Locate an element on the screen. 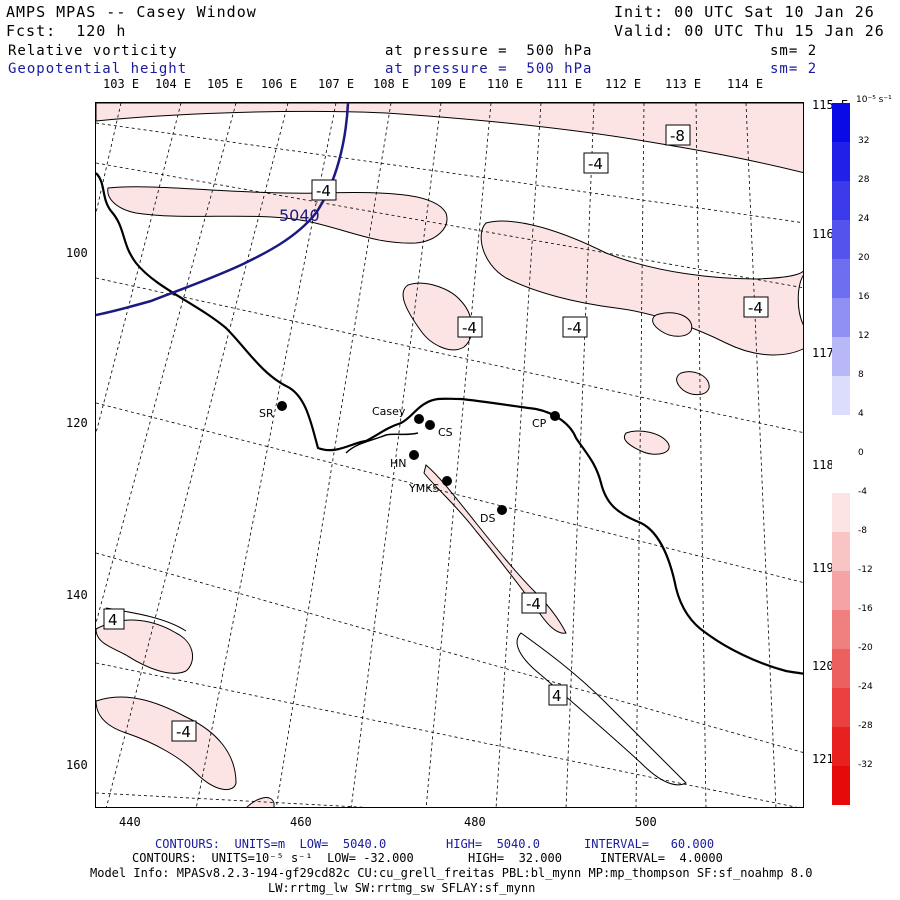  colorbar is located at coordinates (841, 454).